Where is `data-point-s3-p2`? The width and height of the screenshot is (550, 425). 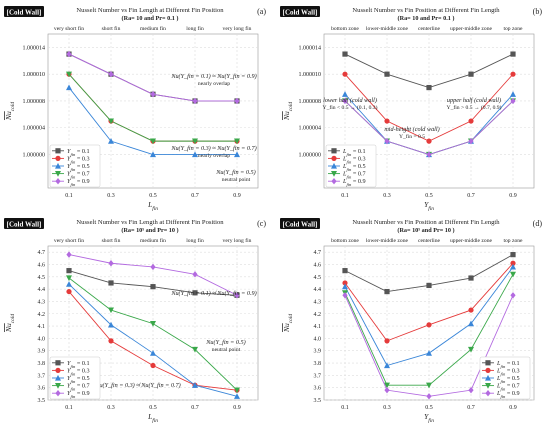
data-point-s3-p2 is located at coordinates (387, 365).